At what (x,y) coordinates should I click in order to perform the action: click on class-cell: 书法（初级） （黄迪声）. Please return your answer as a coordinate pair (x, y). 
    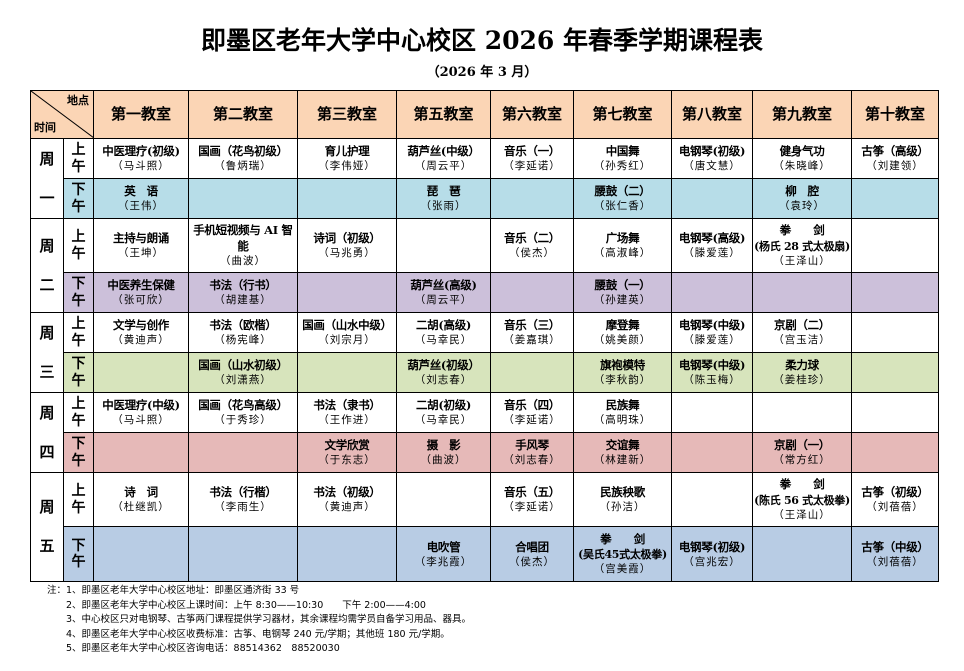
    Looking at the image, I should click on (347, 499).